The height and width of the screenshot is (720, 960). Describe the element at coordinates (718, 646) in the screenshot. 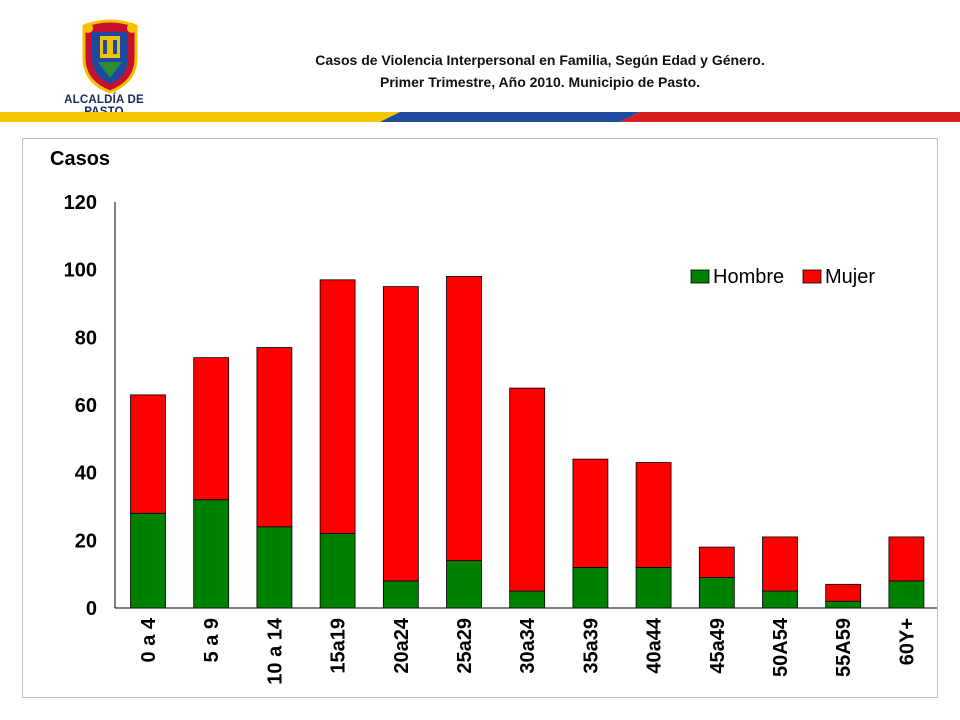

I see `x-tick-label: 45a49` at that location.